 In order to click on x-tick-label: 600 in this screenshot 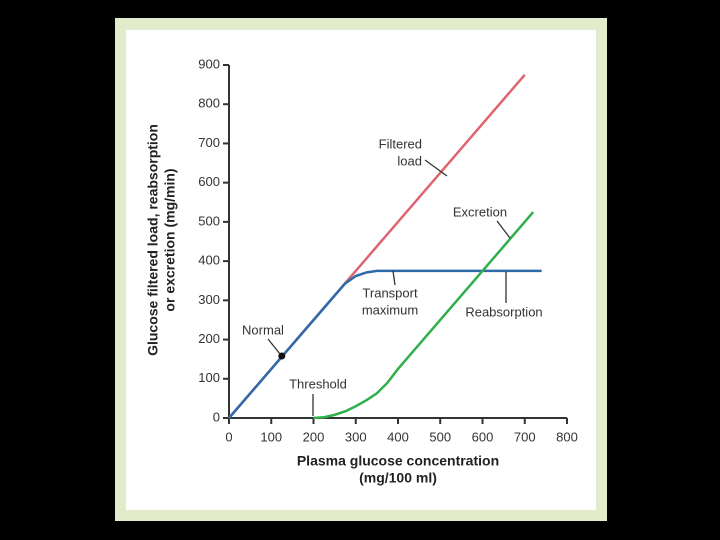, I will do `click(483, 436)`.